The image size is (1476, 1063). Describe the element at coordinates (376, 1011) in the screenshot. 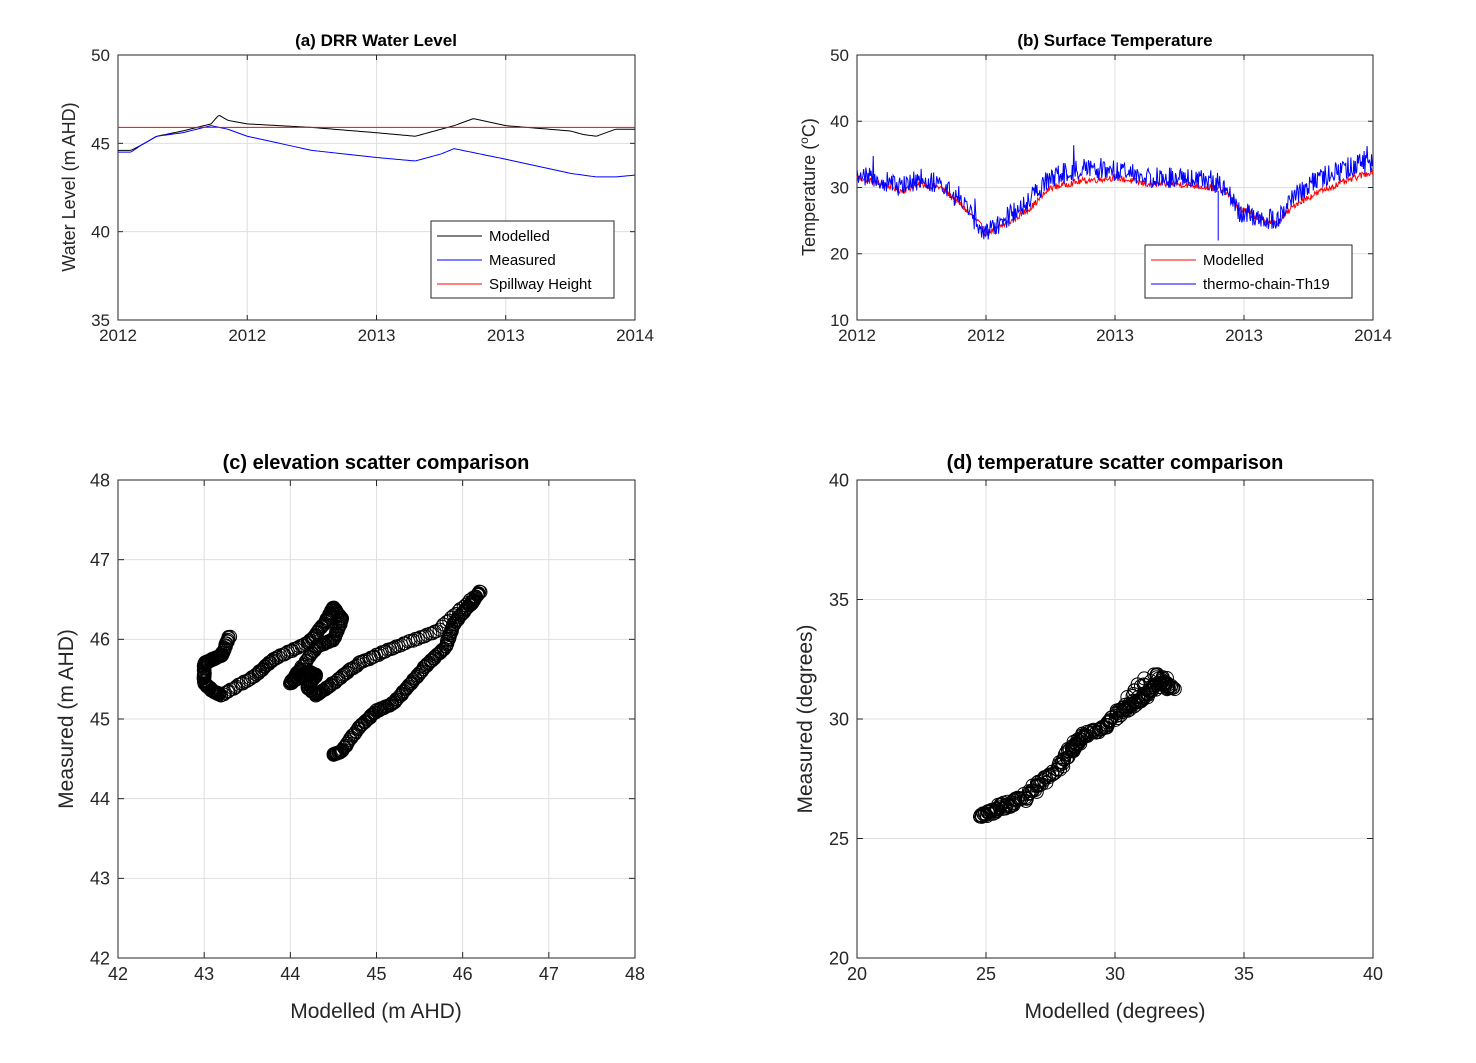

I see `x-axis-label: Modelled (m AHD)` at that location.